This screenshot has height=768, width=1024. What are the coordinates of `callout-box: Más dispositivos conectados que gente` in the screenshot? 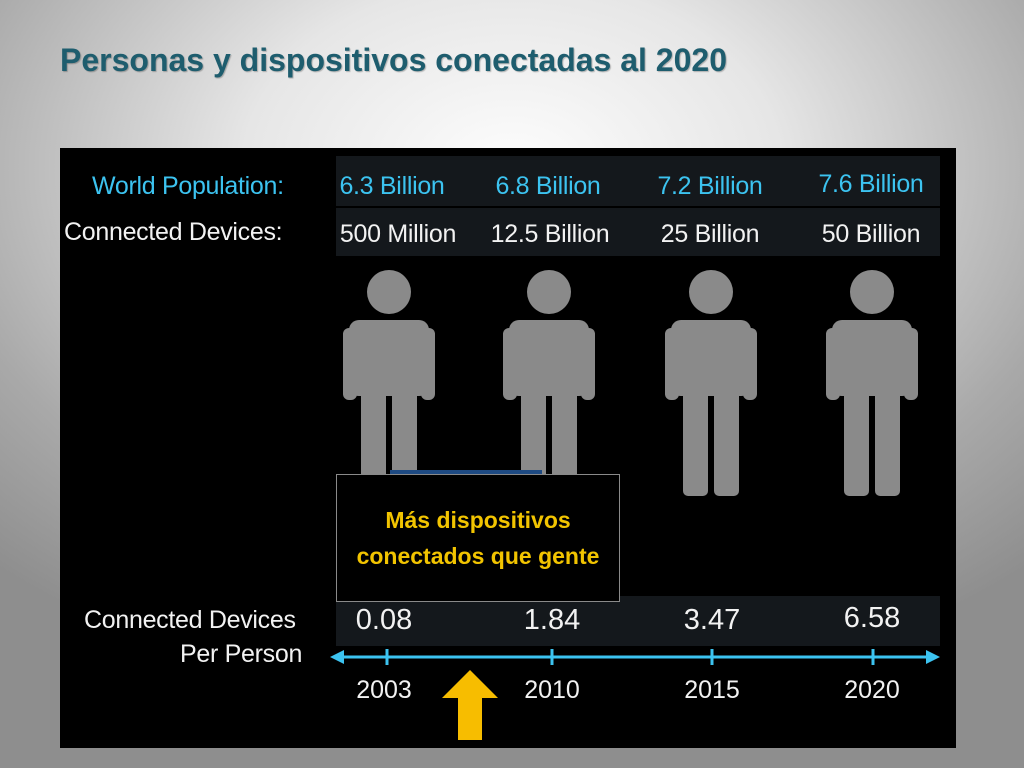 It's located at (478, 538).